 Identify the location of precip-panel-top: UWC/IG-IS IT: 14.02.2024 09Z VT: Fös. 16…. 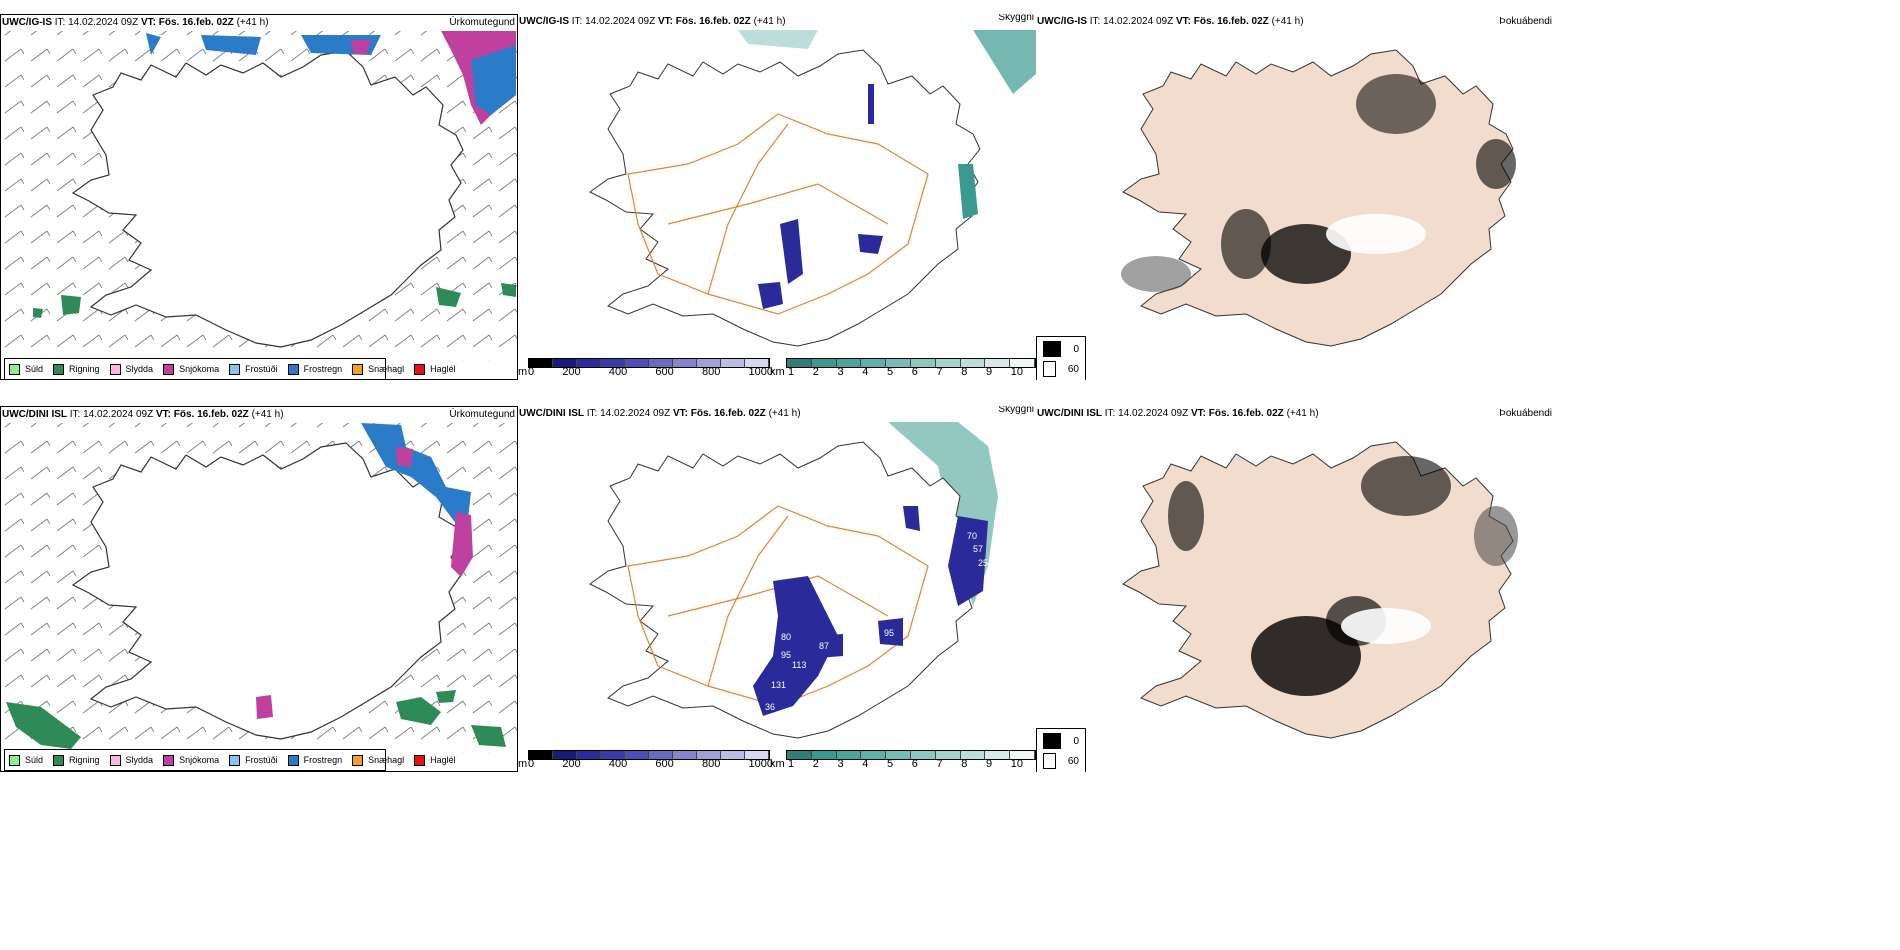
(259, 197).